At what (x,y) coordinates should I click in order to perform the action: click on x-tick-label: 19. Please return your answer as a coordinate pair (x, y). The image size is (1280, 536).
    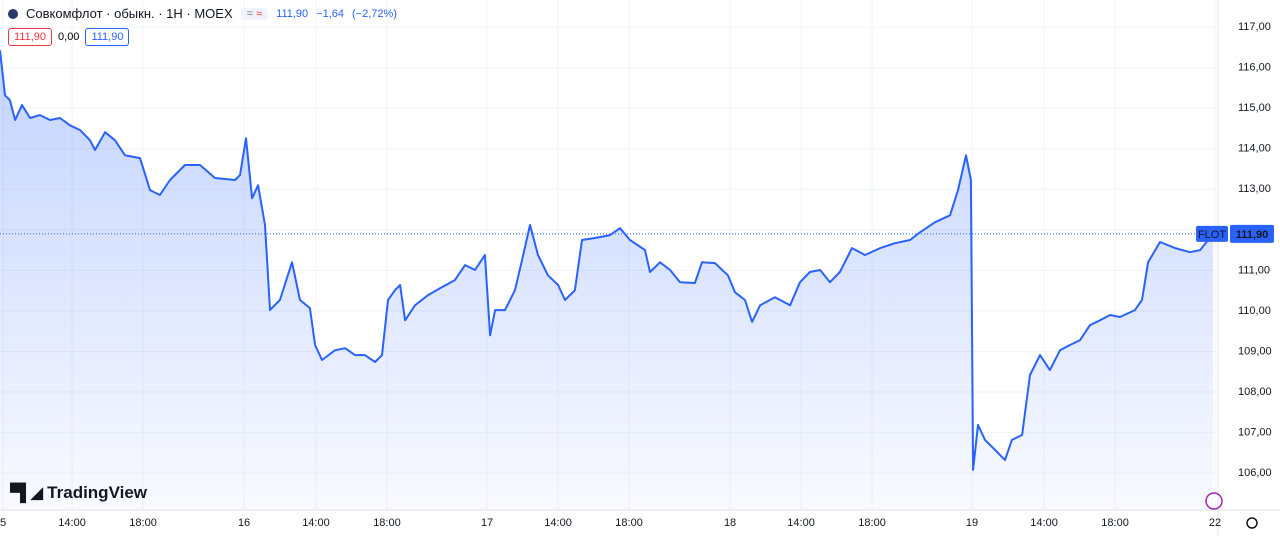
    Looking at the image, I should click on (972, 523).